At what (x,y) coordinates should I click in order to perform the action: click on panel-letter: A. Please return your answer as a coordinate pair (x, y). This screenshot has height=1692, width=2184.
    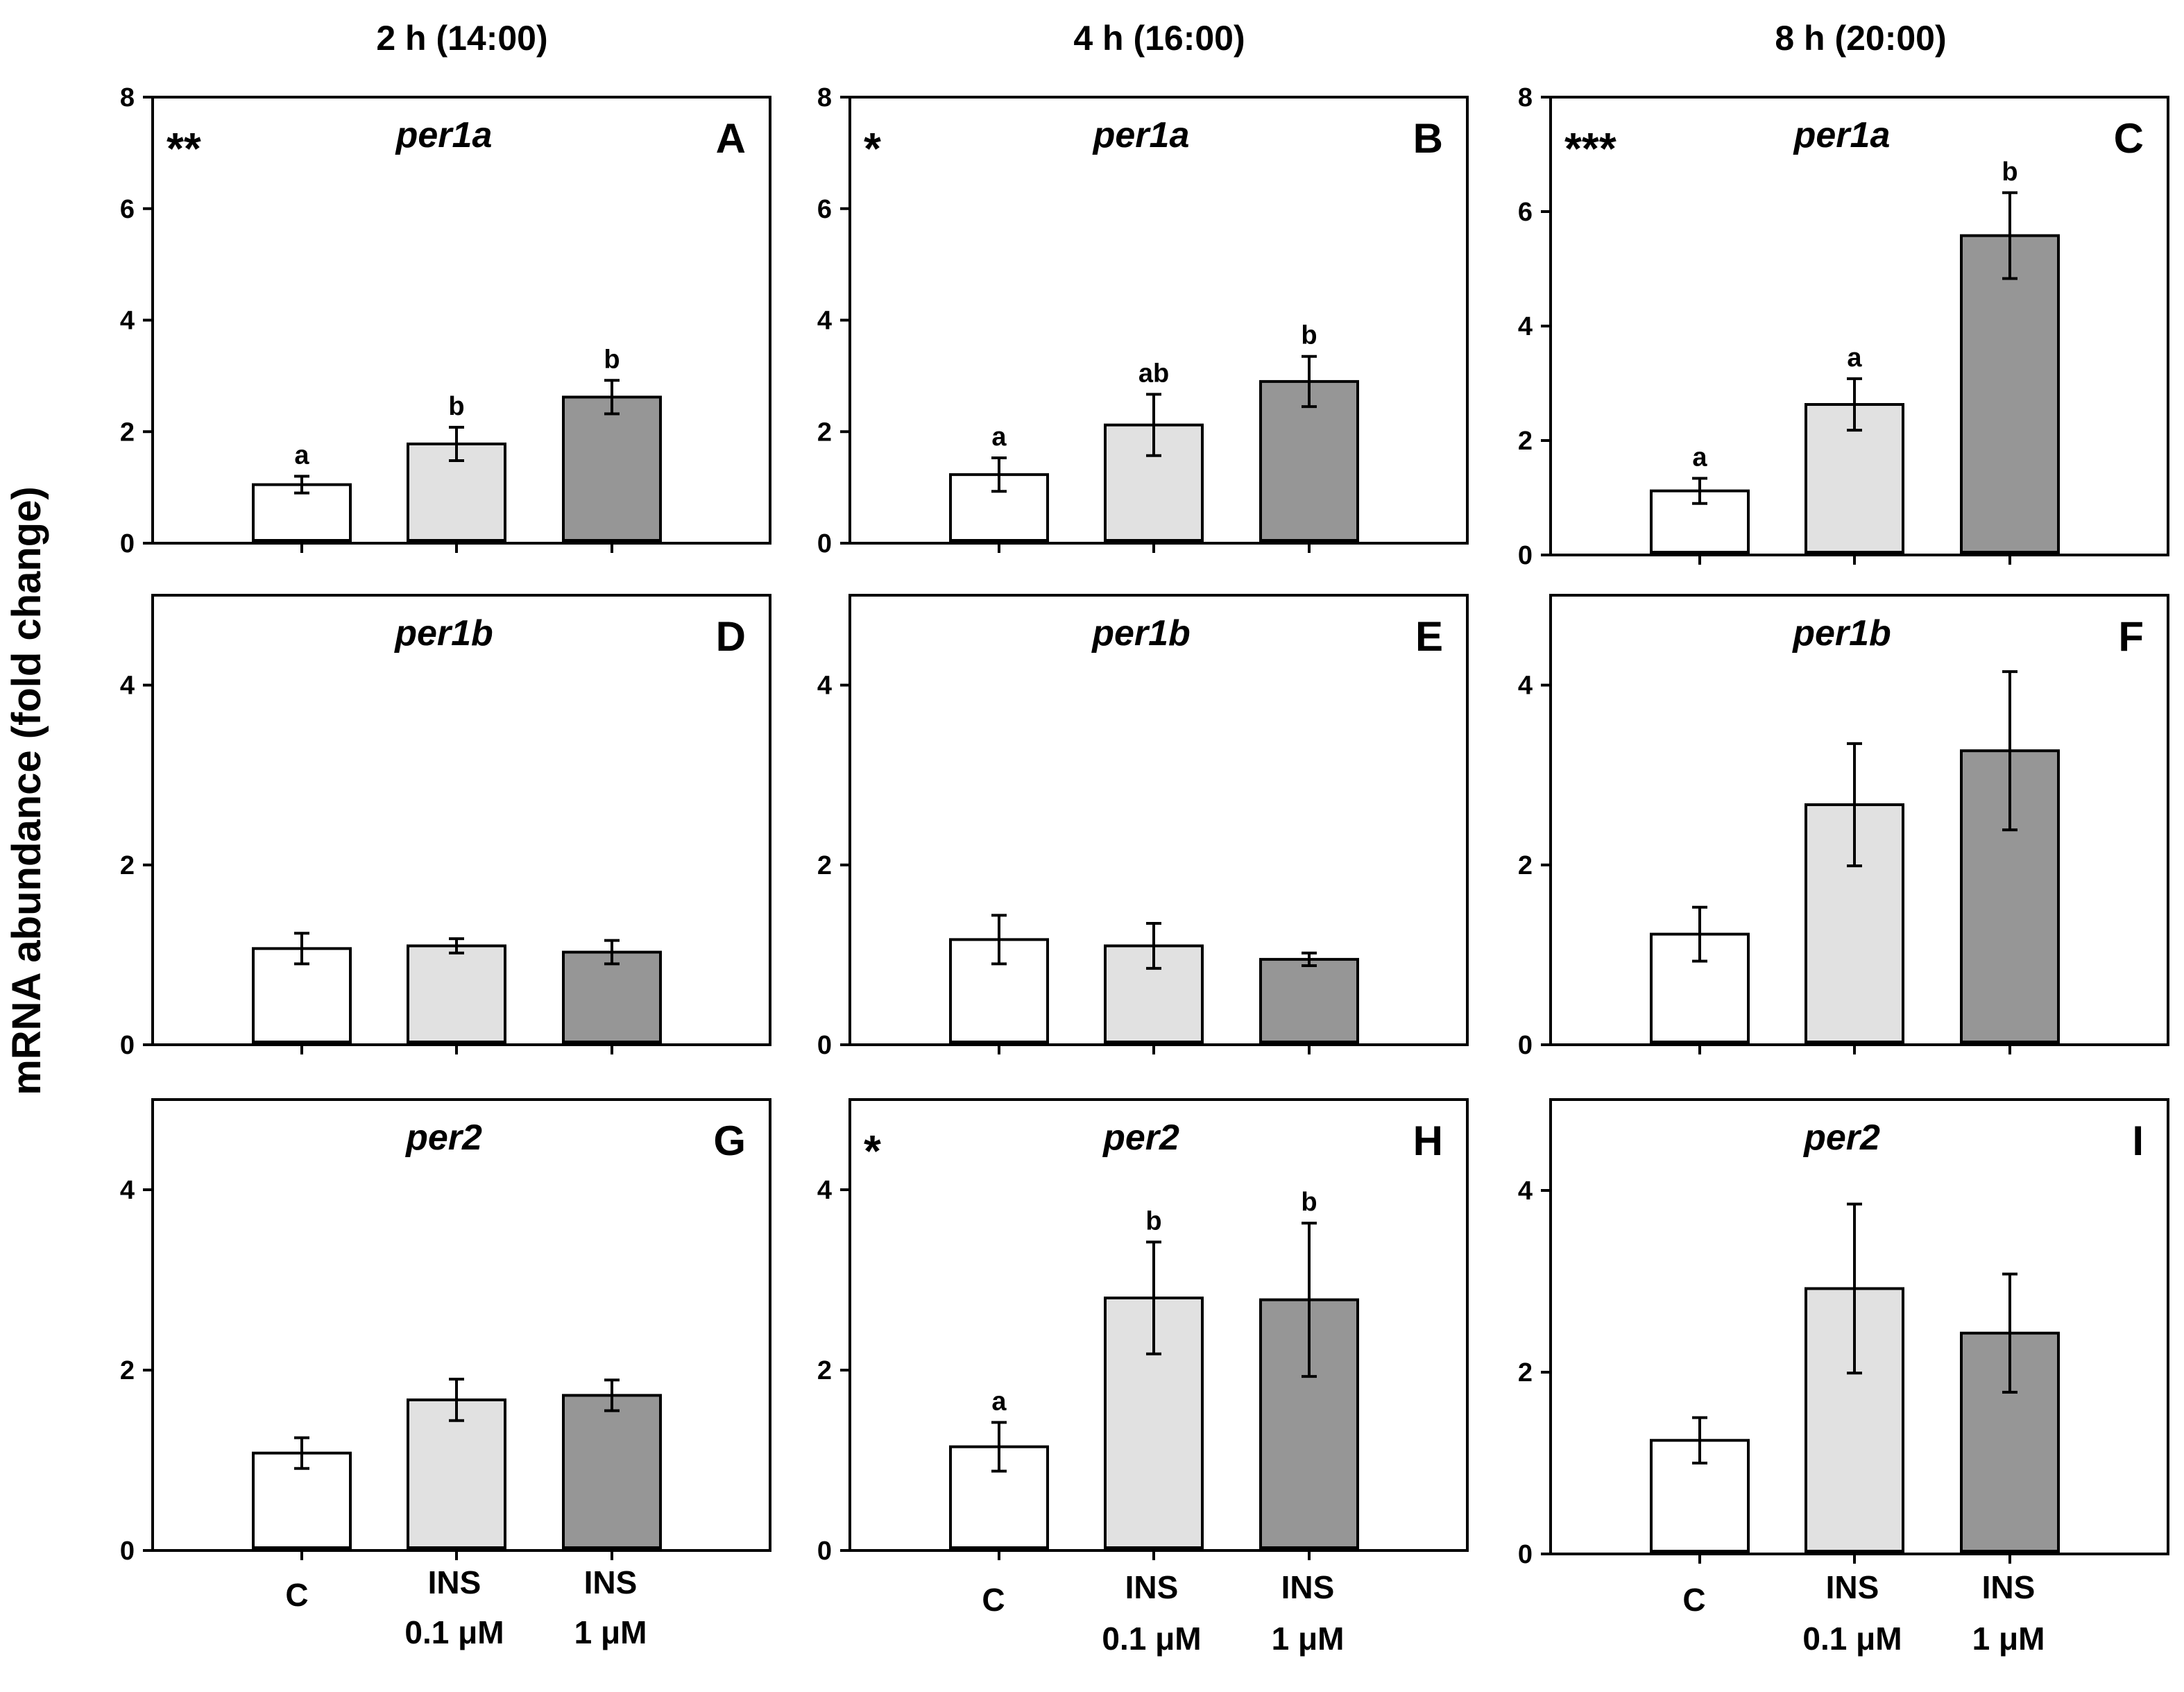
    Looking at the image, I should click on (731, 138).